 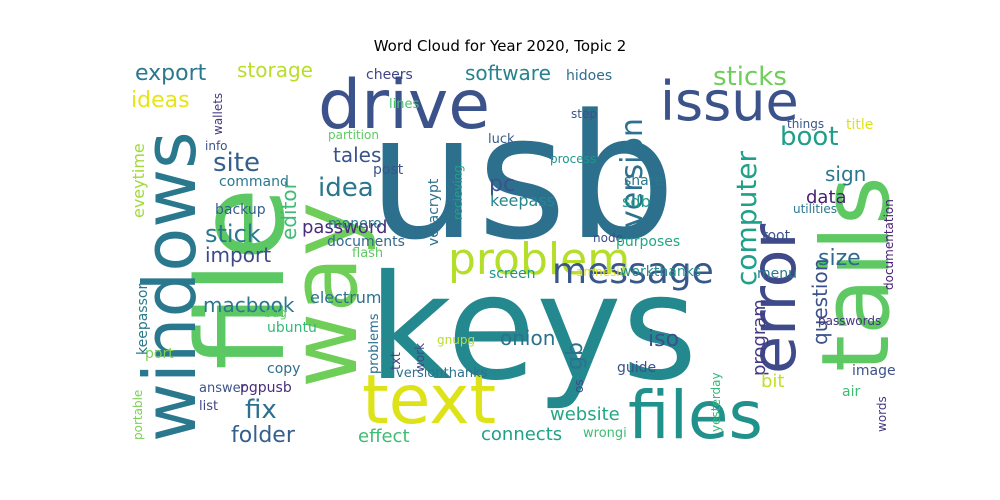 What do you see at coordinates (575, 356) in the screenshot?
I see `word-gb: gb` at bounding box center [575, 356].